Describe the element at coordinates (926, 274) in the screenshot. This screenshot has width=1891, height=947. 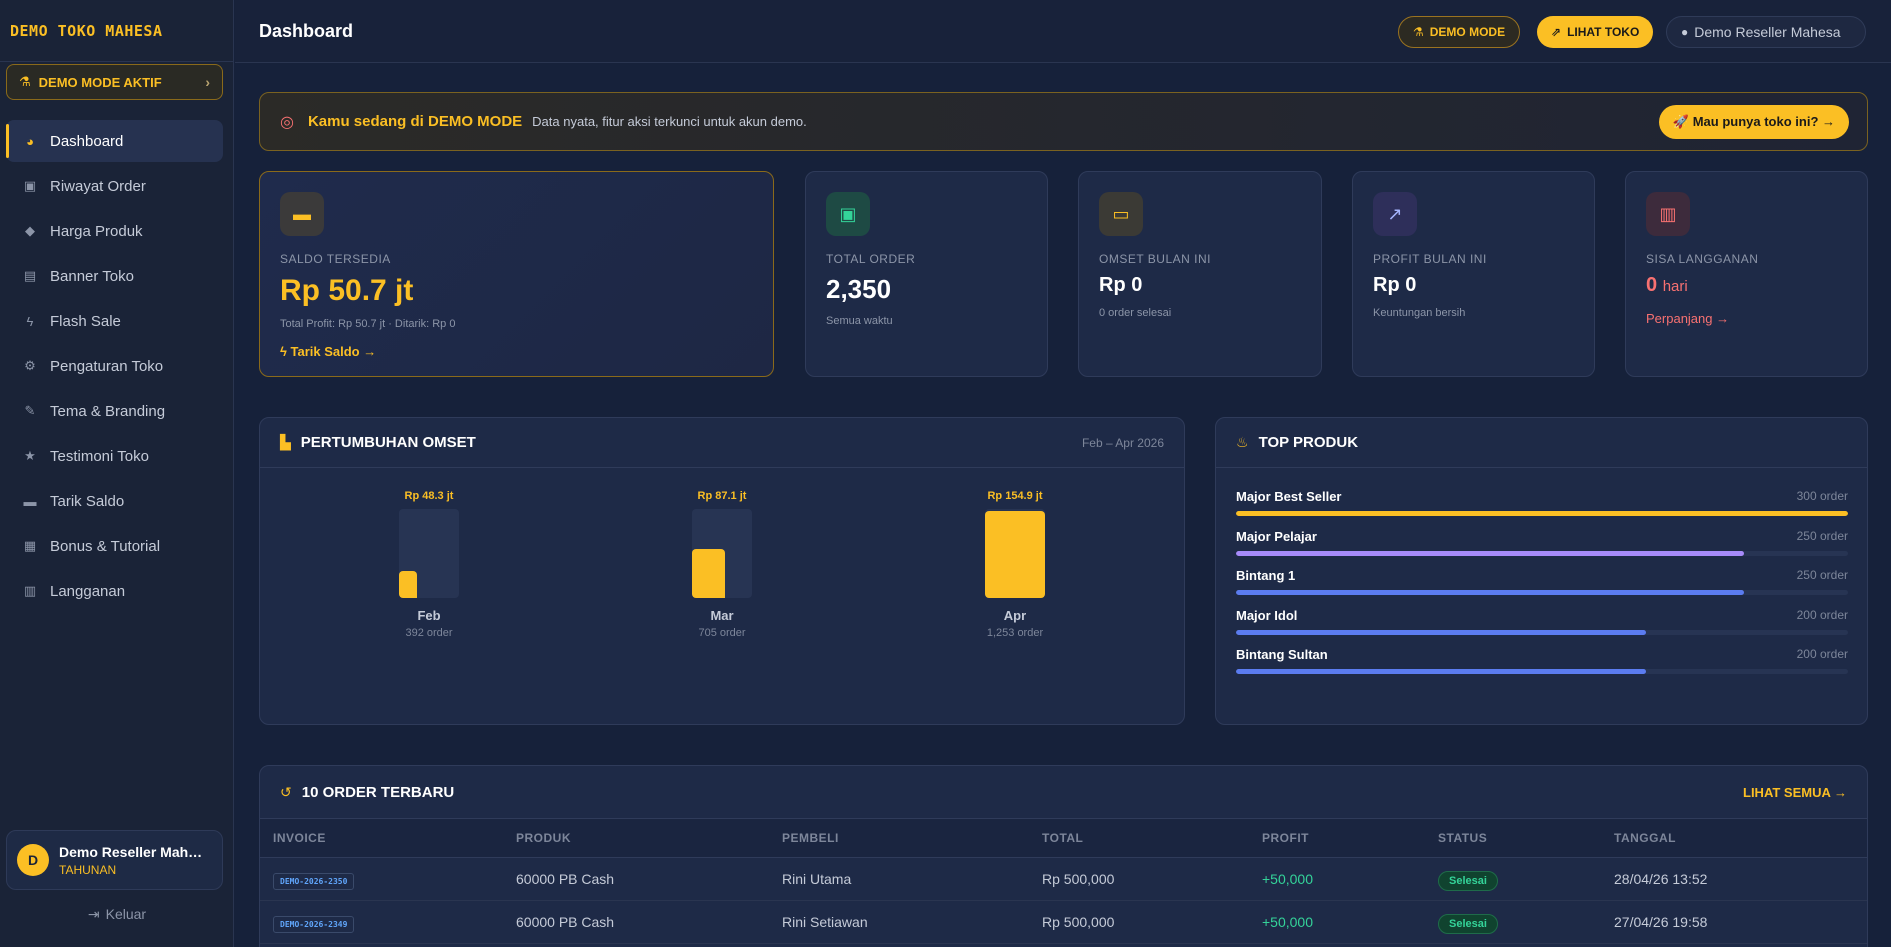
I see `total-order-card: ▣ TOTAL ORDER 2,350 Semua waktu` at that location.